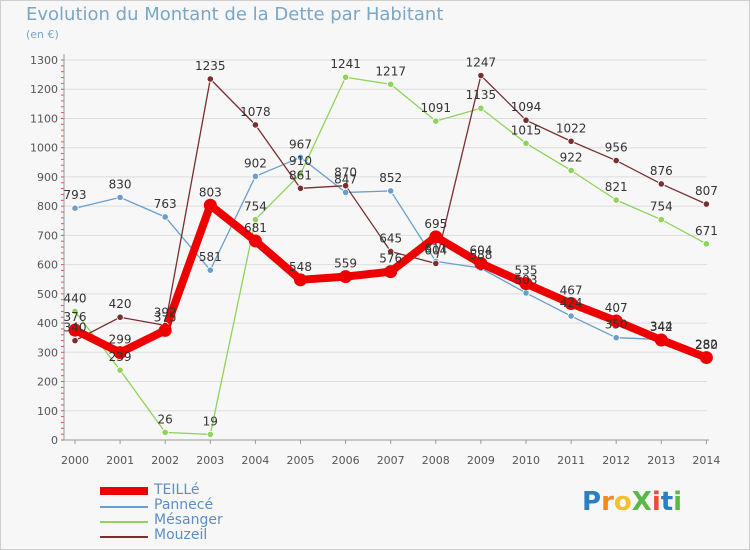 This screenshot has width=750, height=550. Describe the element at coordinates (47, 352) in the screenshot. I see `y-tick-label: 300` at that location.